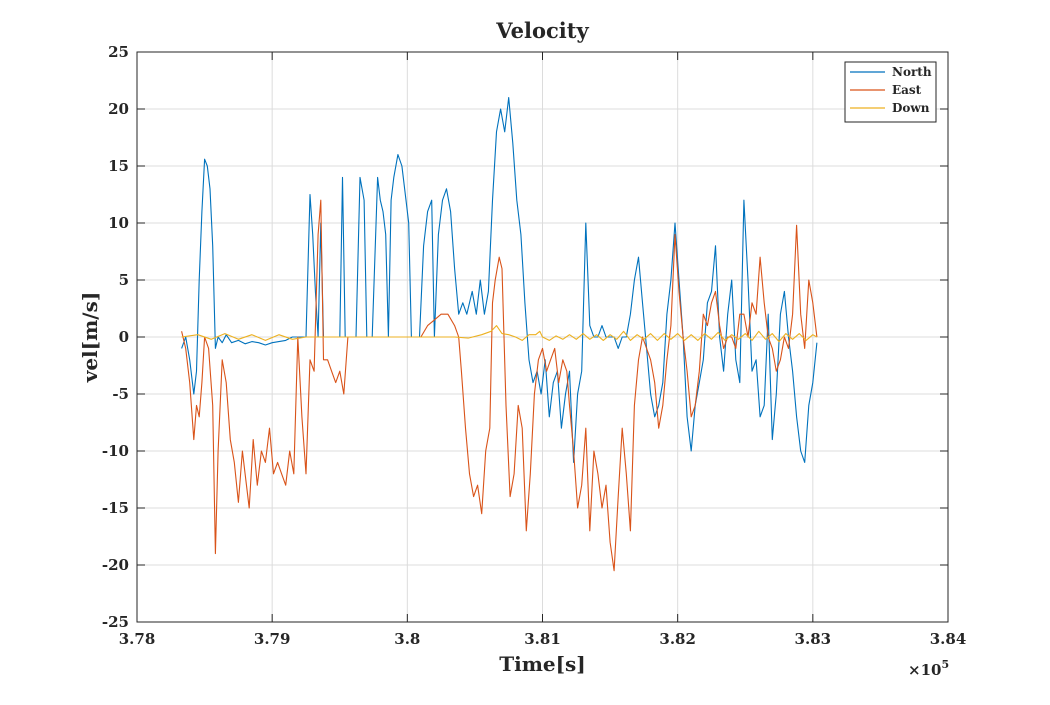 This screenshot has width=1050, height=705. Describe the element at coordinates (677, 639) in the screenshot. I see `x-tick-label: 3.82` at that location.